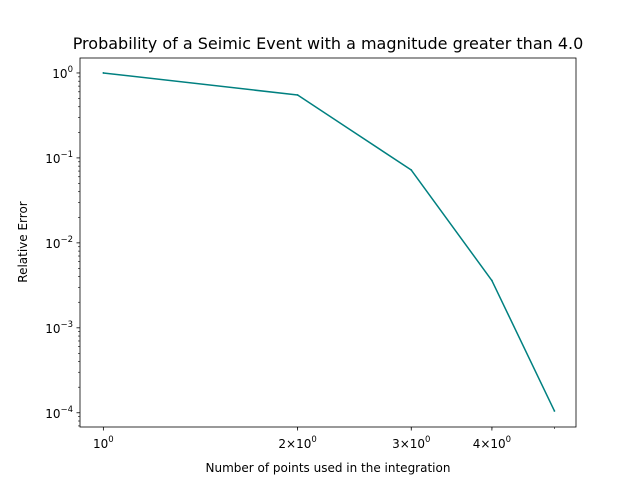  I want to click on x-tick-label: 2×100, so click(297, 443).